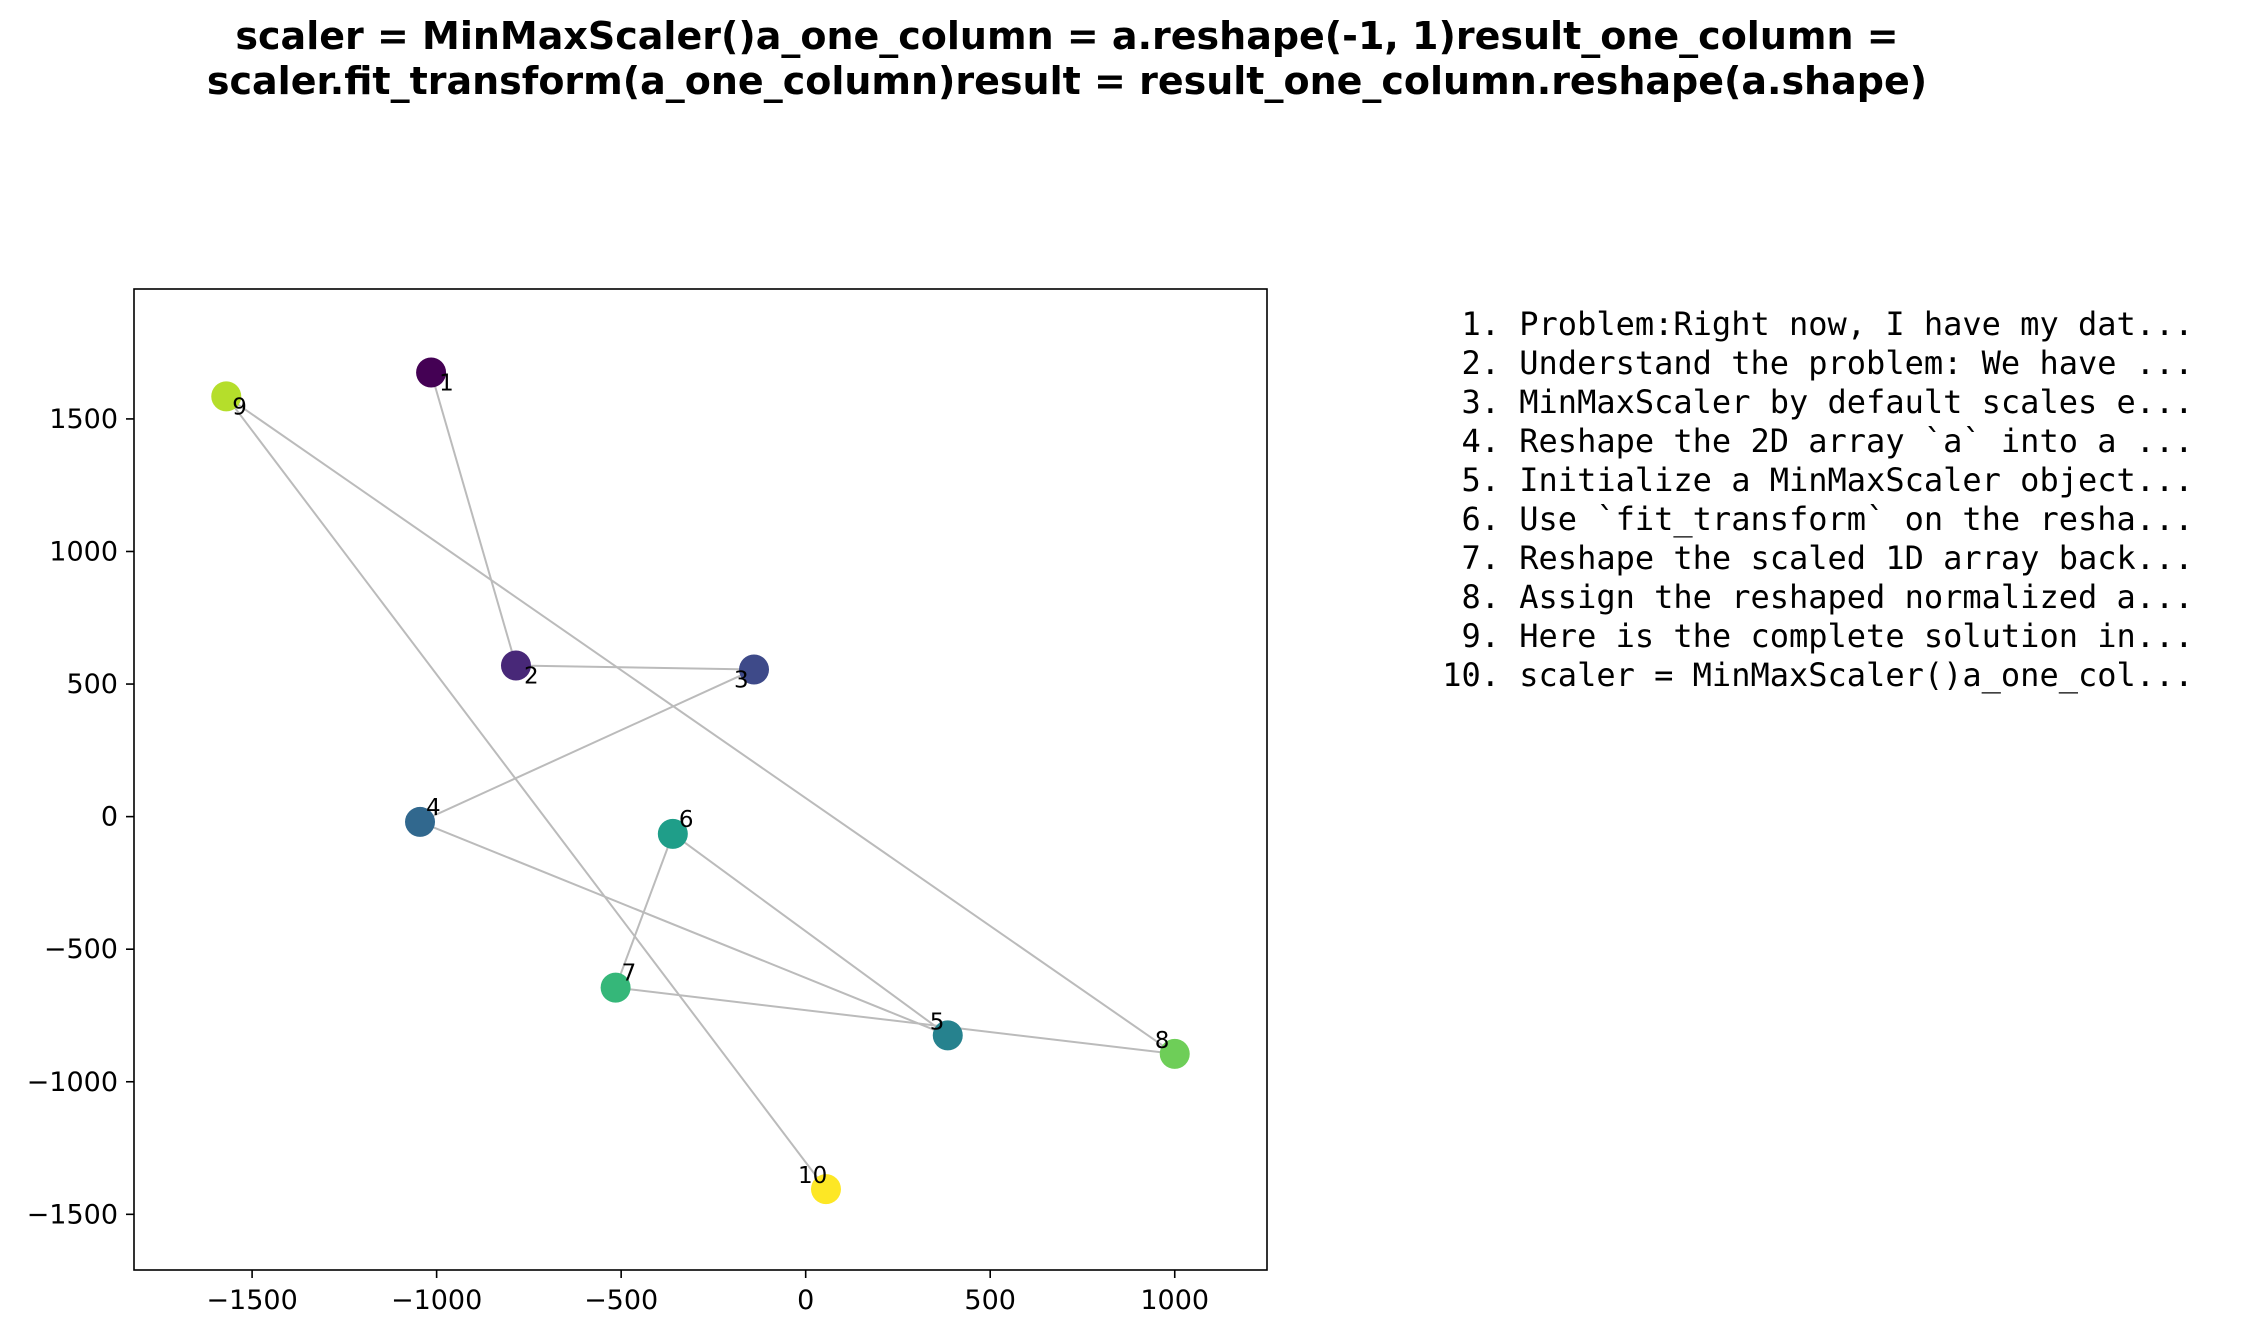 This screenshot has height=1330, width=2245. I want to click on x-tick-label: 0, so click(805, 1300).